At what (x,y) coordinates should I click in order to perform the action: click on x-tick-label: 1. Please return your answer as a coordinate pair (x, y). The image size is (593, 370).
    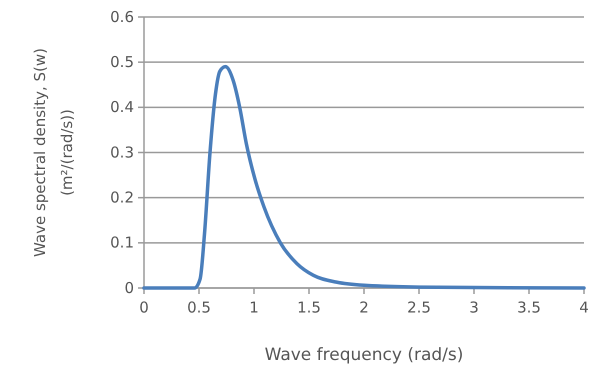
    Looking at the image, I should click on (254, 307).